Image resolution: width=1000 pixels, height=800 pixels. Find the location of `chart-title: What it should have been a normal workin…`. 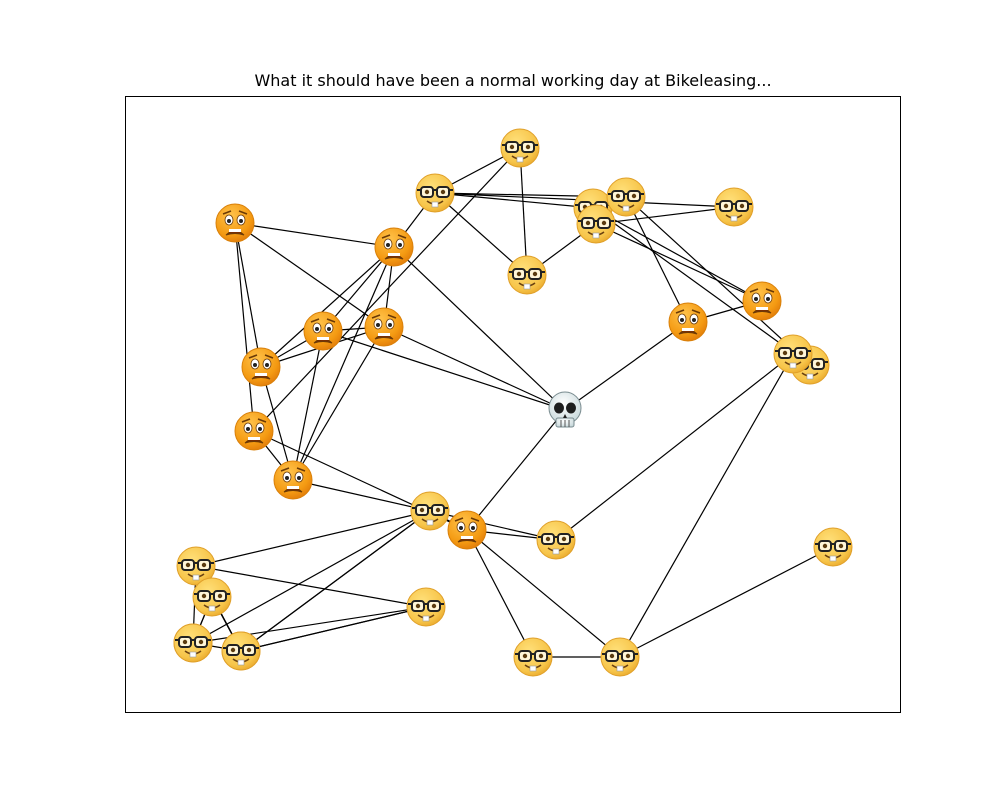

chart-title: What it should have been a normal workin… is located at coordinates (513, 80).